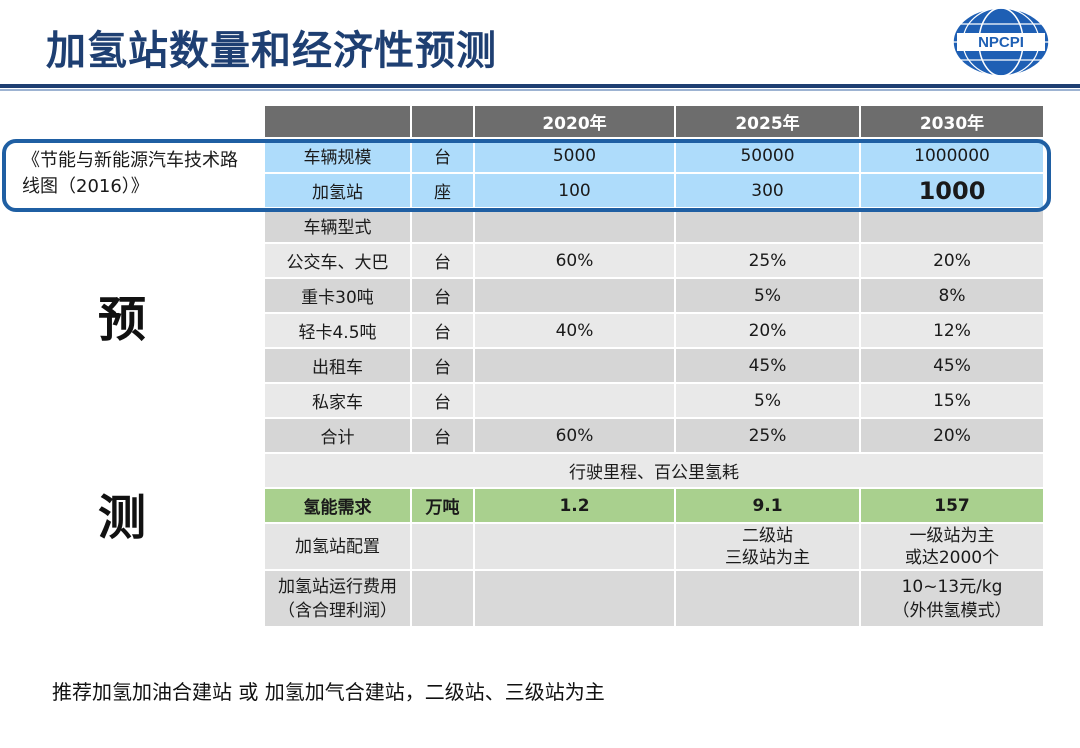  I want to click on cell-2030: 157, so click(952, 505).